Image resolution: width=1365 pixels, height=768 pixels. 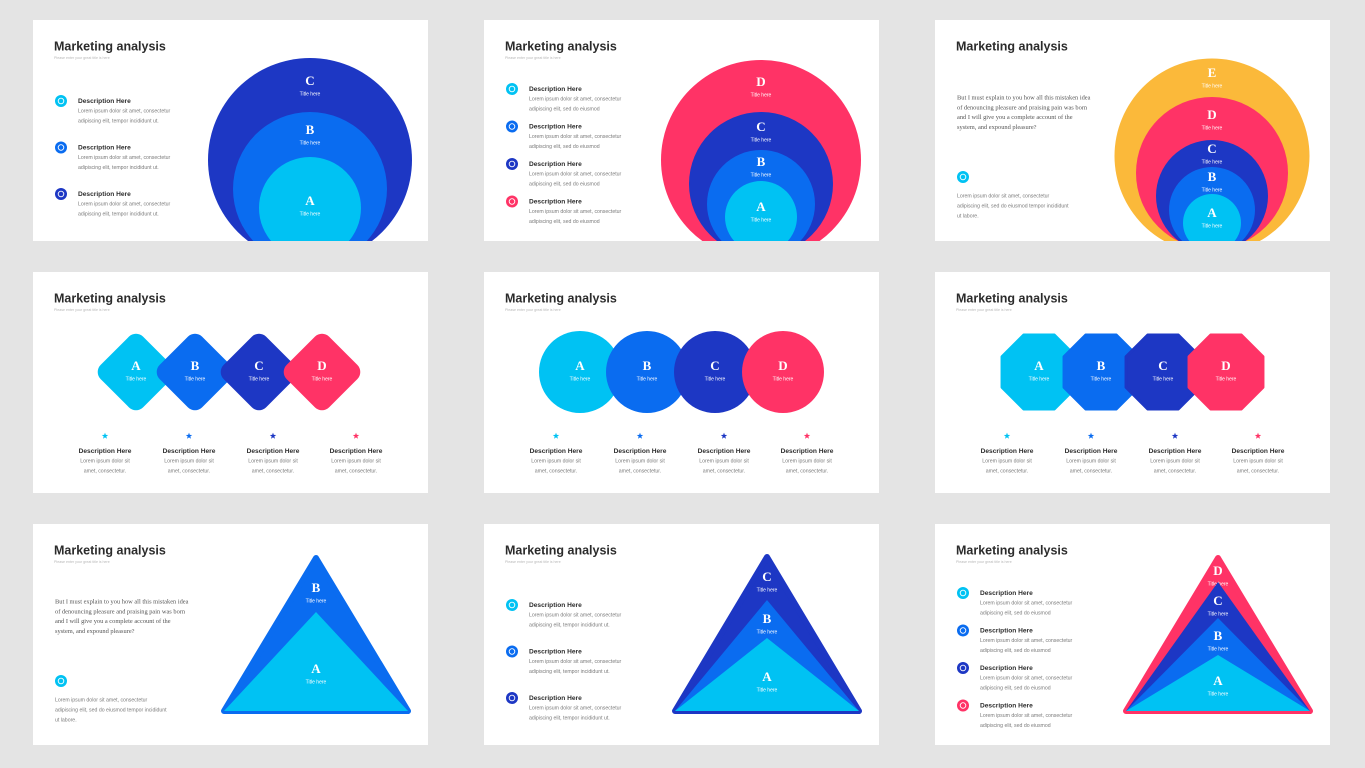 I want to click on paragraph: system, and expound pleasure?, so click(x=95, y=631).